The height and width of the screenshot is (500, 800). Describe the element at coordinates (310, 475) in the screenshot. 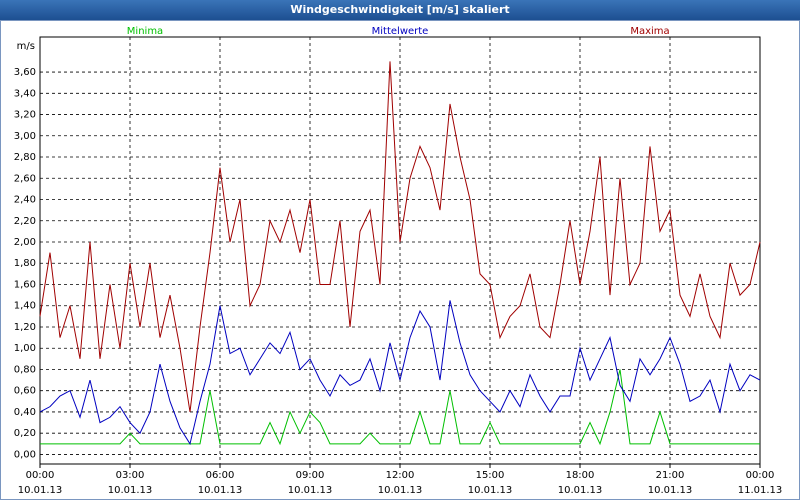

I see `x-tick-label: 09:00` at that location.